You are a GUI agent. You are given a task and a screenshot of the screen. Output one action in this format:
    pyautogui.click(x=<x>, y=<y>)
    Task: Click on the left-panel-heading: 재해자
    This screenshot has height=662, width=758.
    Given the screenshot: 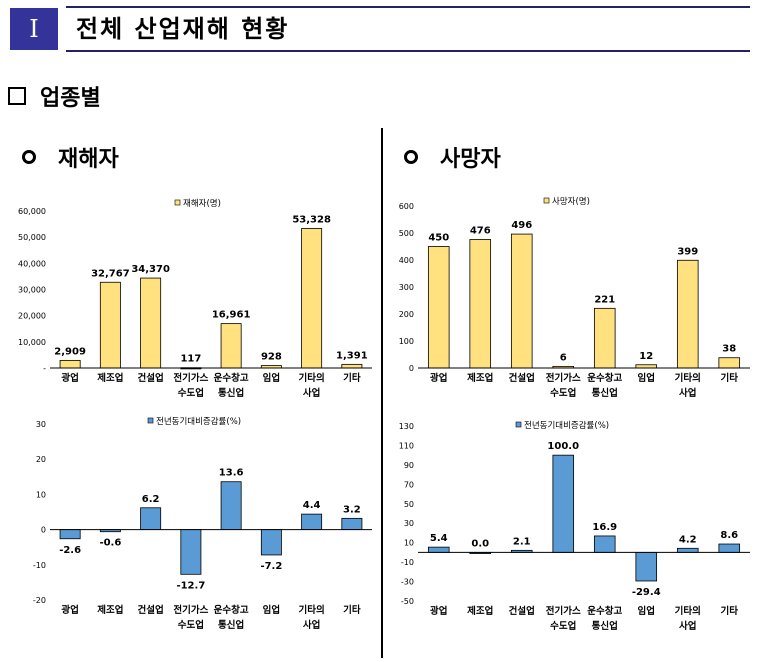 What is the action you would take?
    pyautogui.click(x=70, y=157)
    